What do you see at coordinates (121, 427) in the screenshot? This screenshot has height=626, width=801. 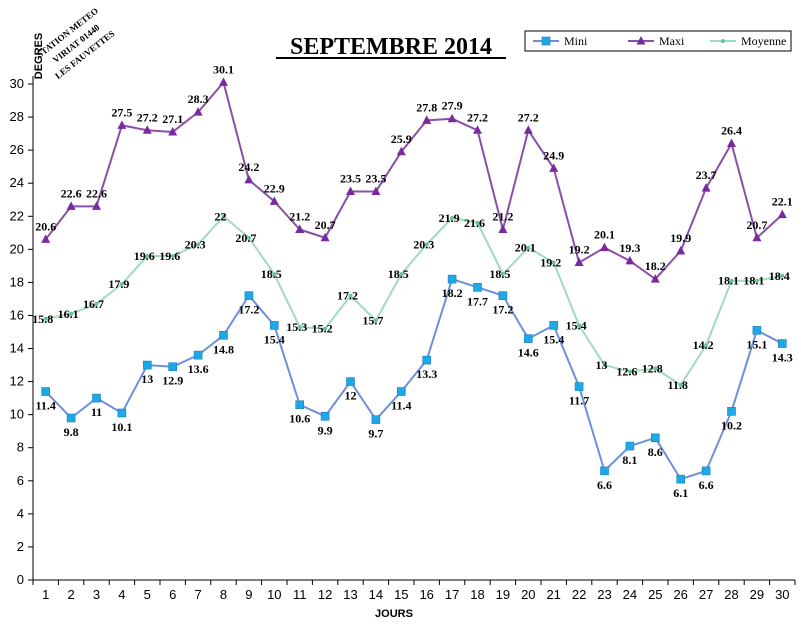 I see `data-label-mini: 10.1` at bounding box center [121, 427].